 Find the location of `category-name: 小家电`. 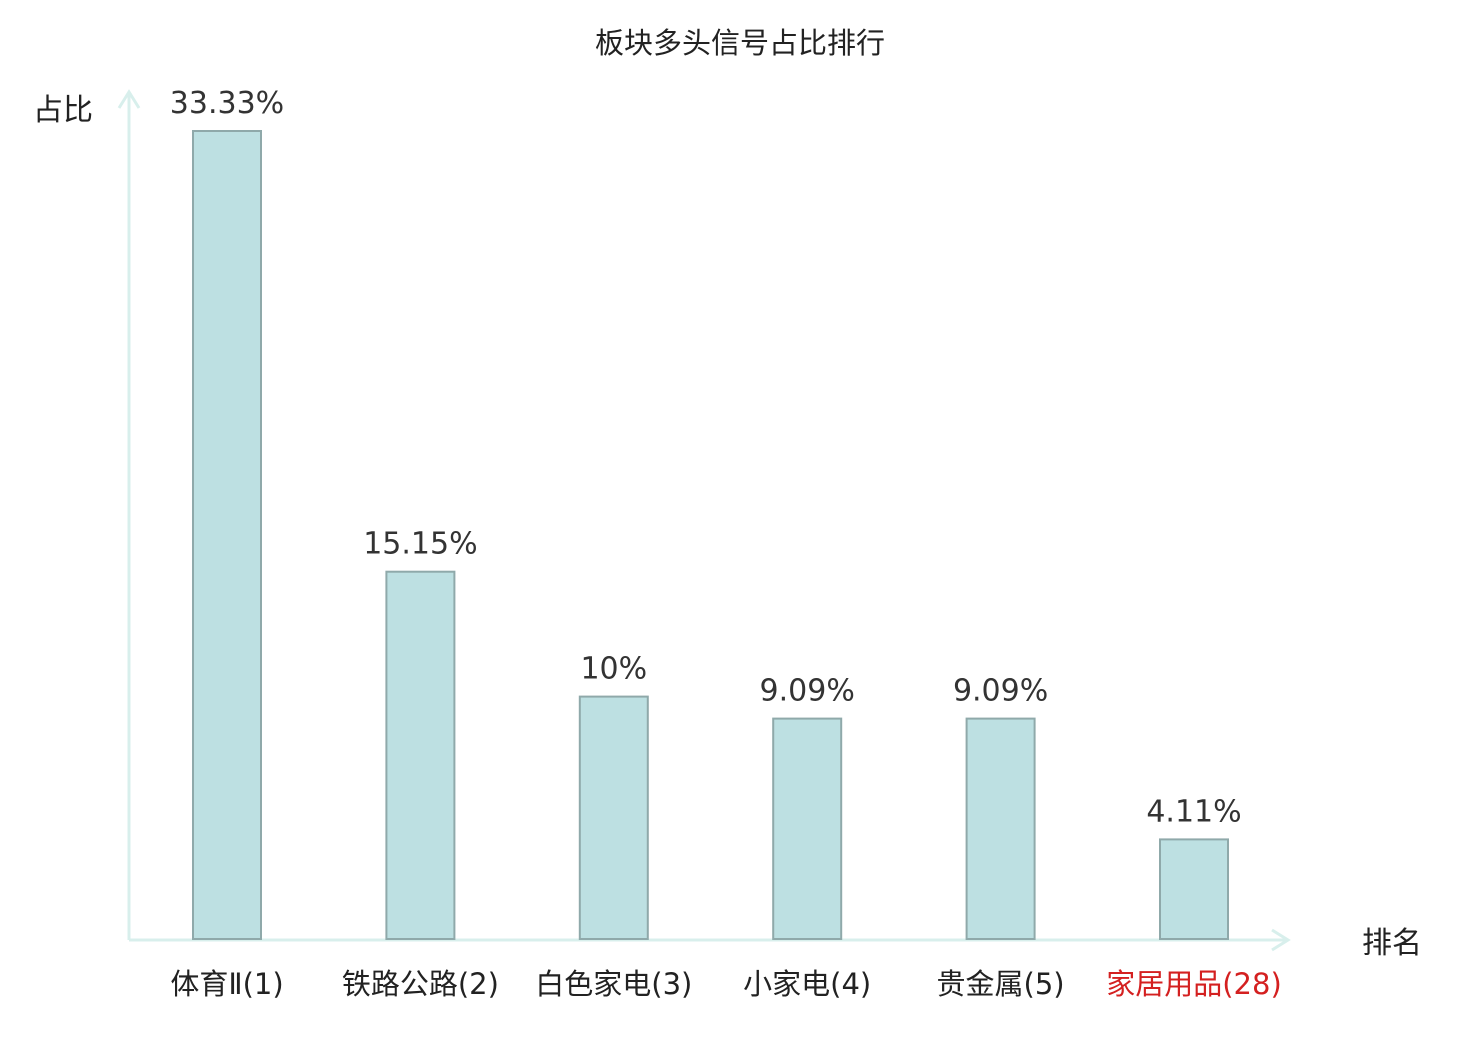

category-name: 小家电 is located at coordinates (786, 984).